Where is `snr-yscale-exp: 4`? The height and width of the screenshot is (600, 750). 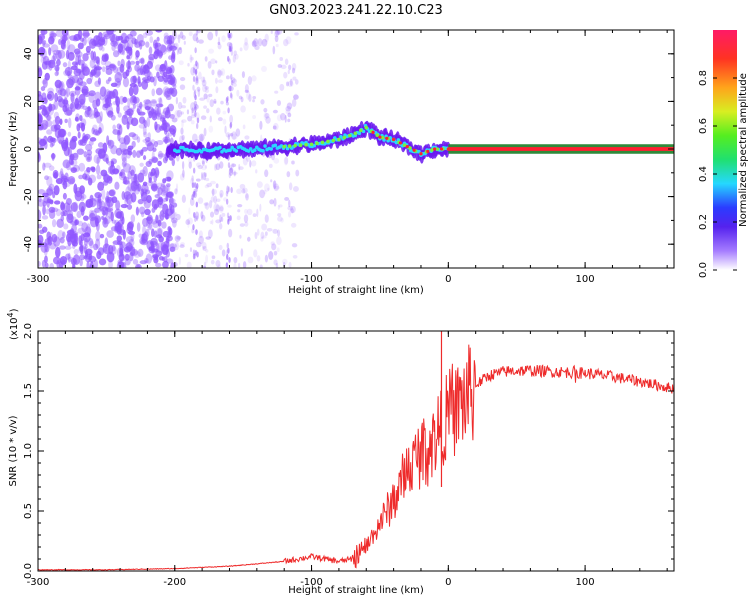
snr-yscale-exp: 4 is located at coordinates (10, 314).